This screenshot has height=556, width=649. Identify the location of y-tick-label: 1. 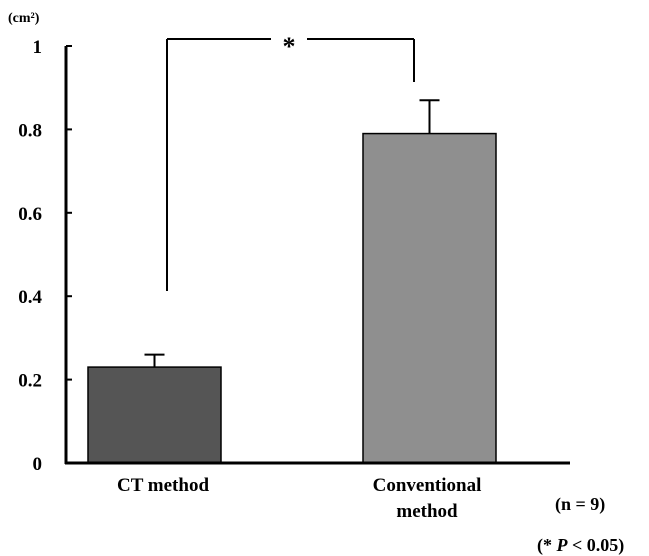
(38, 47).